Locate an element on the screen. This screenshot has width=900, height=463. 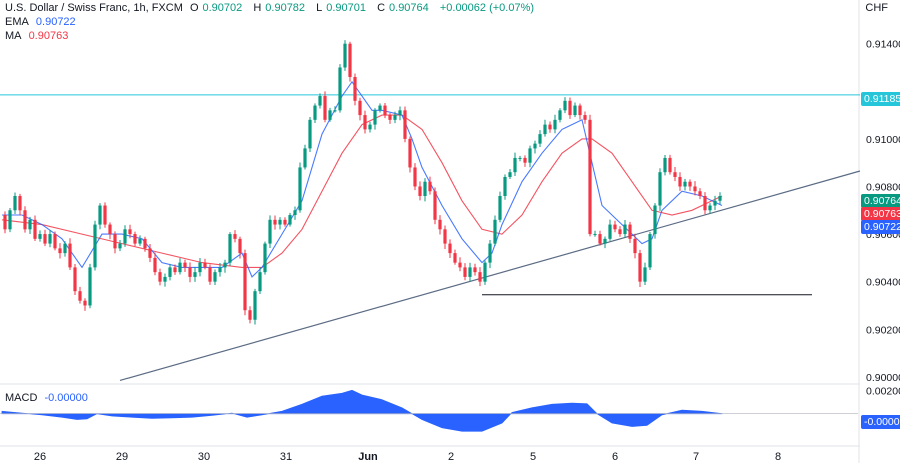
macd-area is located at coordinates (362, 410).